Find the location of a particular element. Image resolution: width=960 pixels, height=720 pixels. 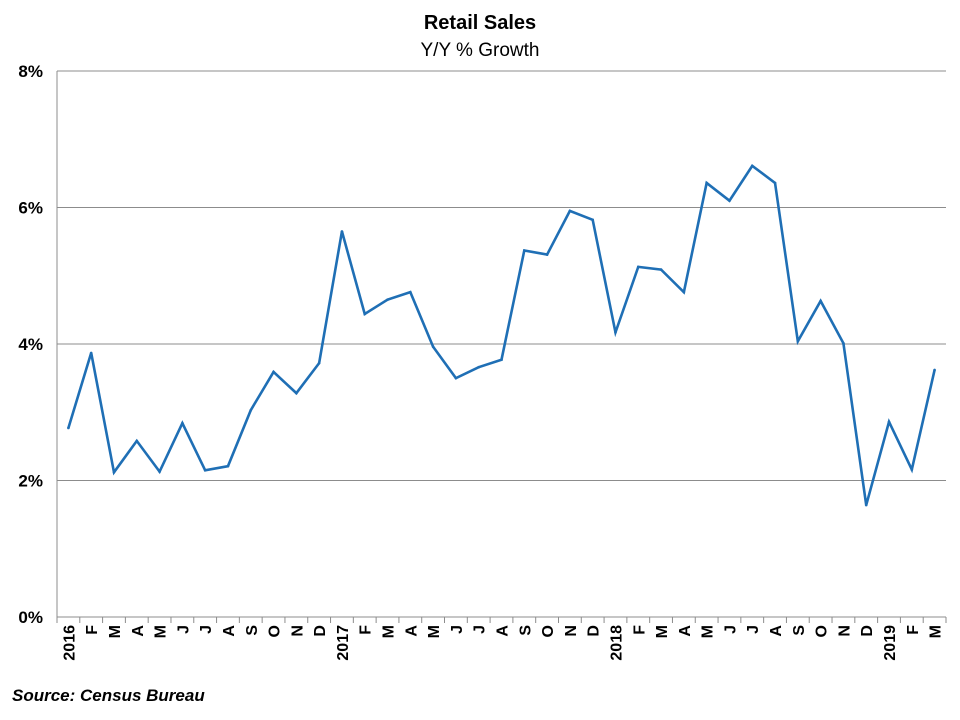

x-tick-label: 2019 is located at coordinates (890, 643).